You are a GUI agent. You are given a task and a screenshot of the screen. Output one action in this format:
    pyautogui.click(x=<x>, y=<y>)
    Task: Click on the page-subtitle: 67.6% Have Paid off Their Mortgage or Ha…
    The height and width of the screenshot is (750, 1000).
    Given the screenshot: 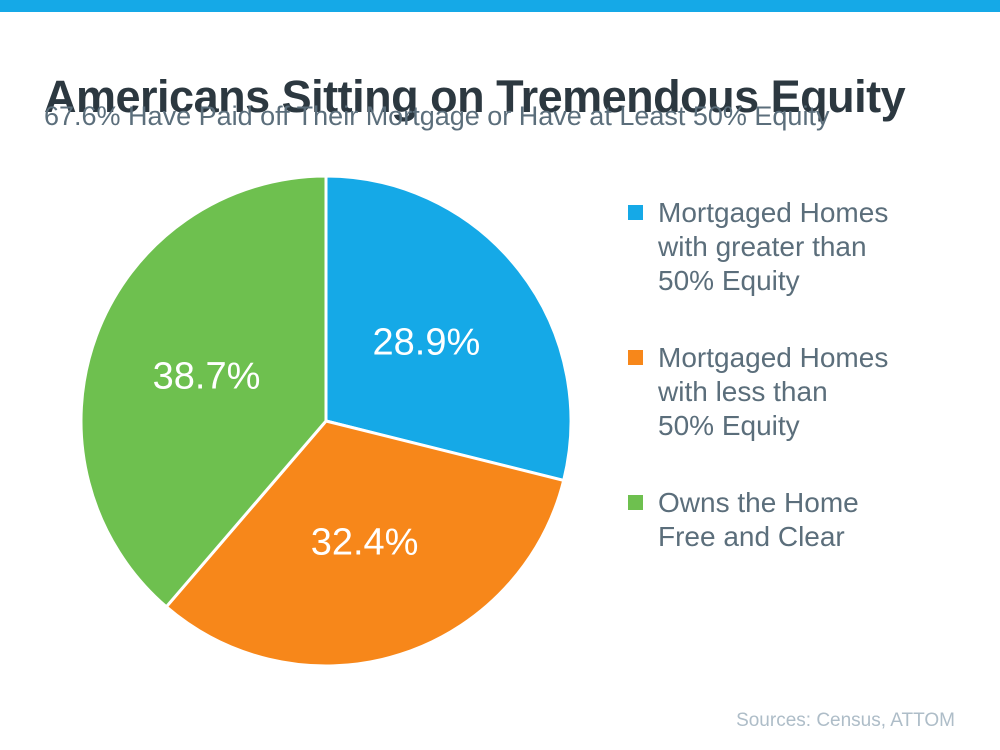 What is the action you would take?
    pyautogui.click(x=437, y=116)
    